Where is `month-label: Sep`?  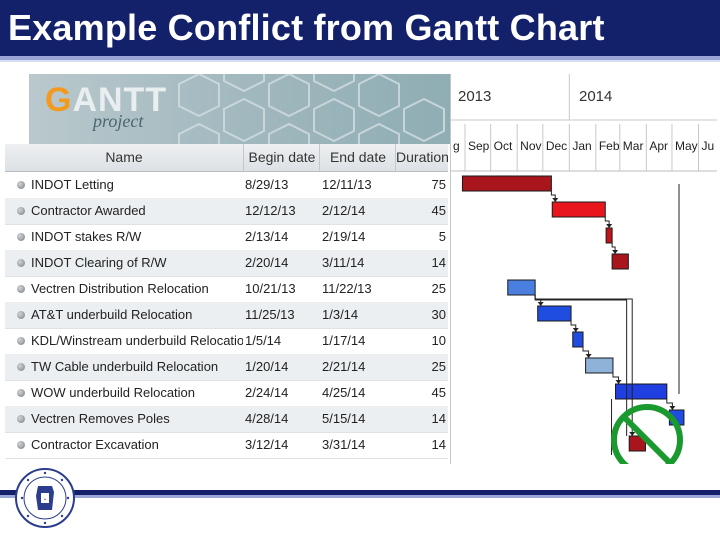
month-label: Sep is located at coordinates (479, 146).